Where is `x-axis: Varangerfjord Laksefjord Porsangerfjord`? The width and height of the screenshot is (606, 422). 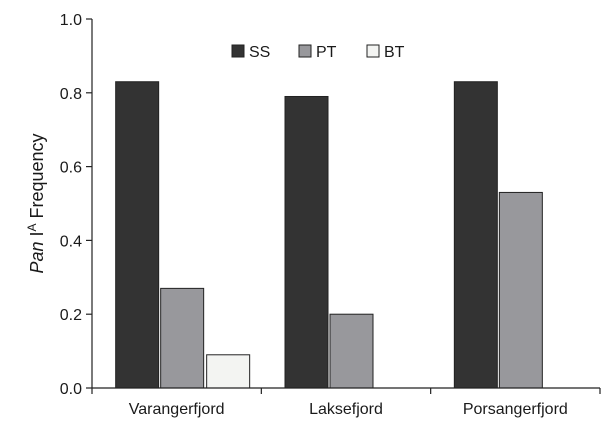 x-axis: Varangerfjord Laksefjord Porsangerfjord is located at coordinates (346, 403).